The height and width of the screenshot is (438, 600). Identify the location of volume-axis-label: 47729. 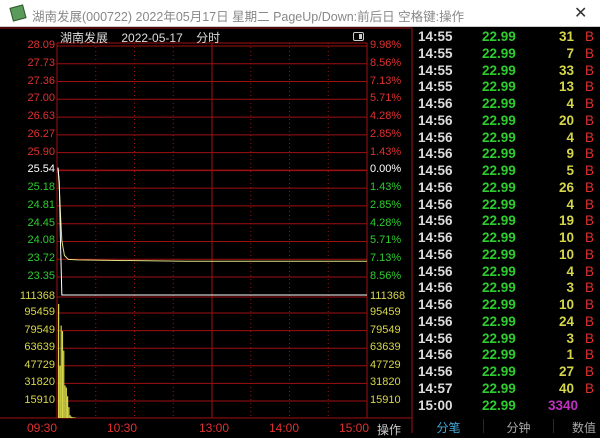
(39, 364).